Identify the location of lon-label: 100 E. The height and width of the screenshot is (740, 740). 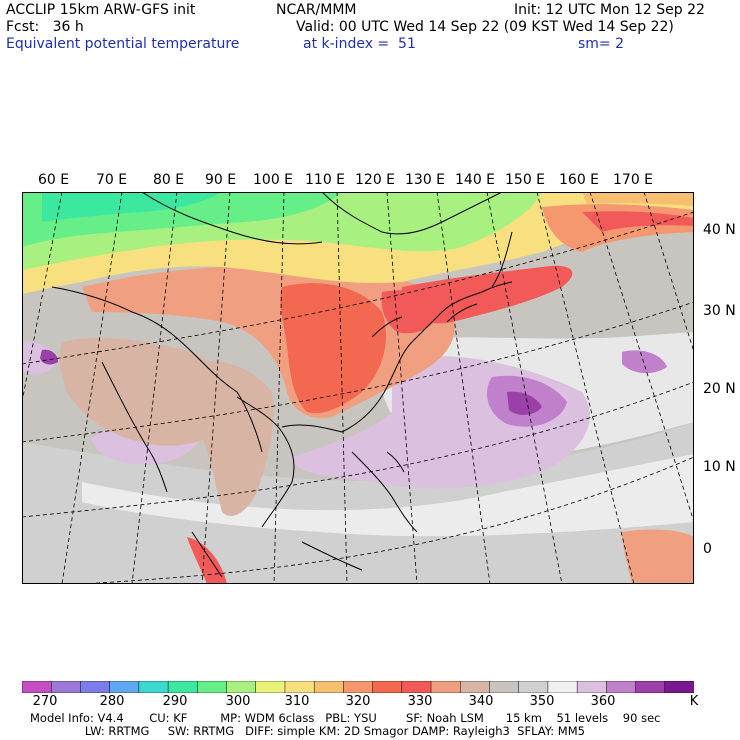
(273, 180).